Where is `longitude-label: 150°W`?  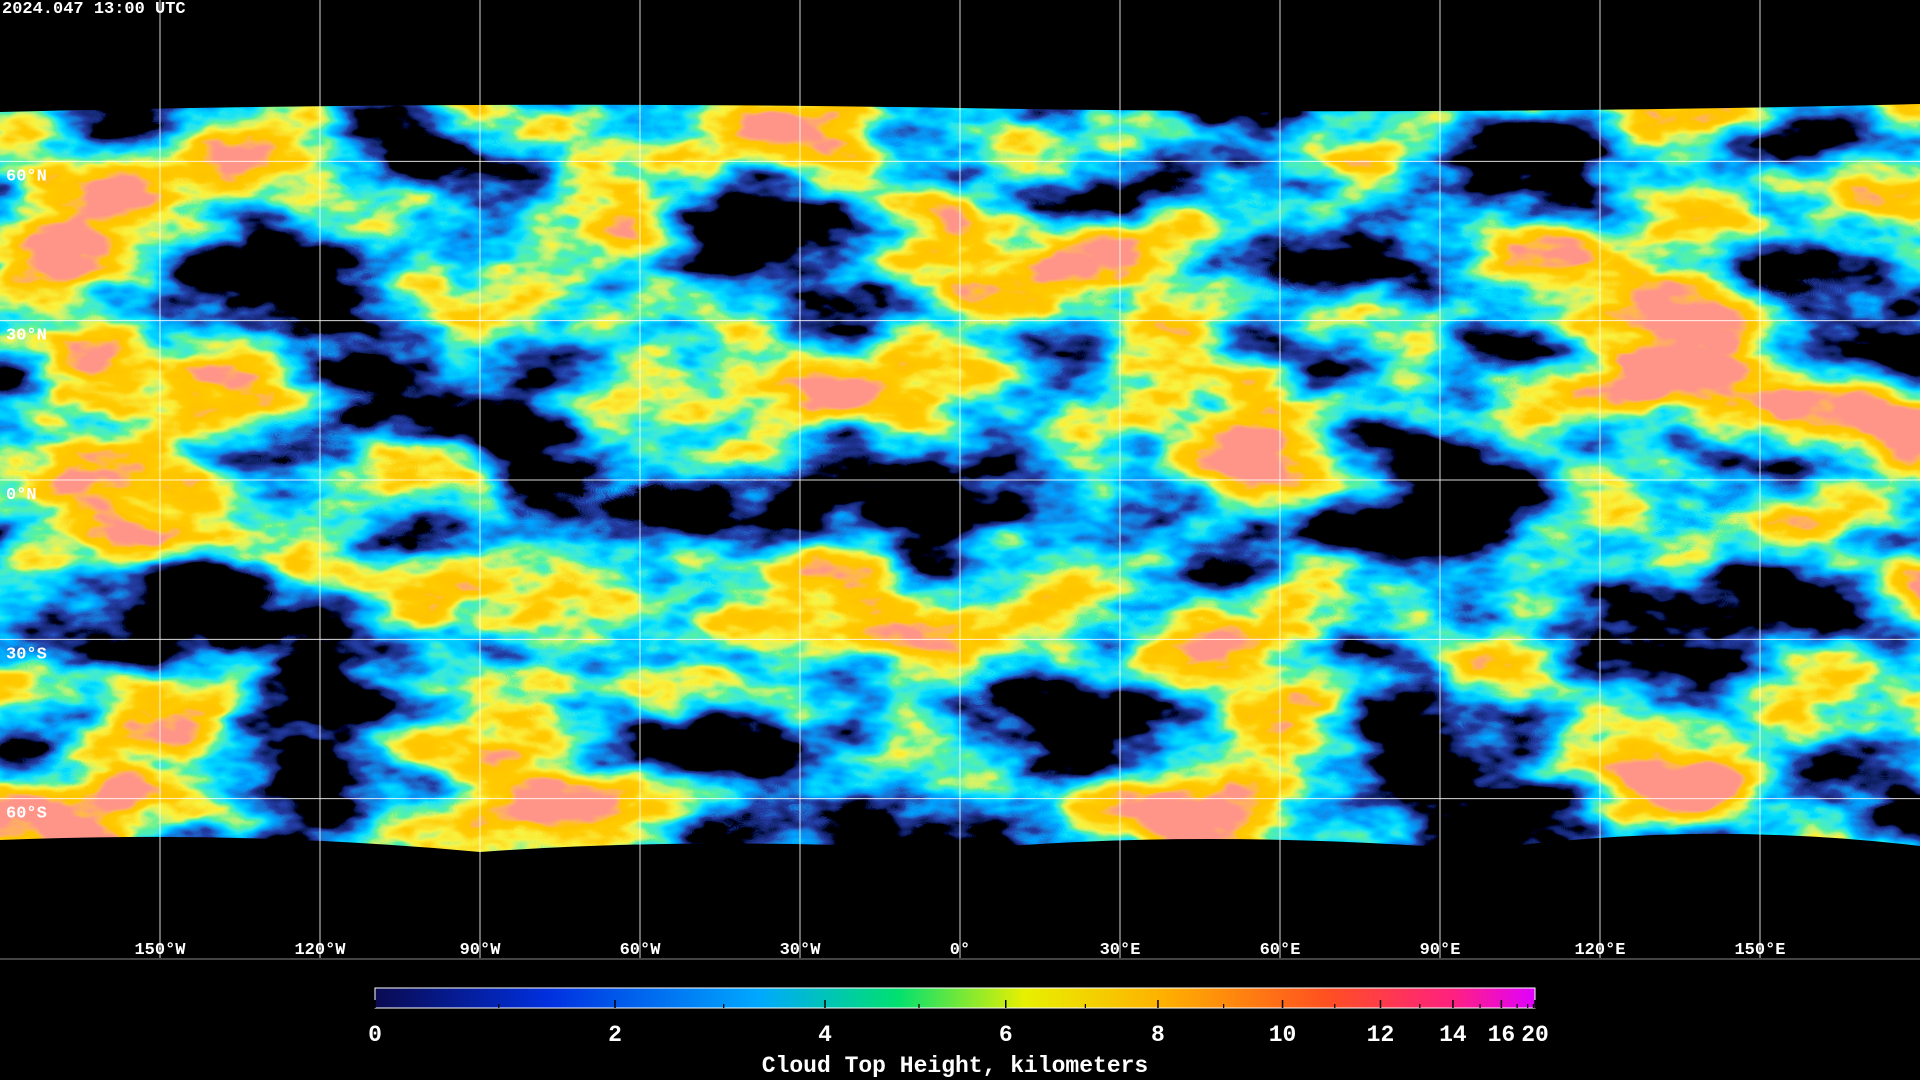 longitude-label: 150°W is located at coordinates (160, 950).